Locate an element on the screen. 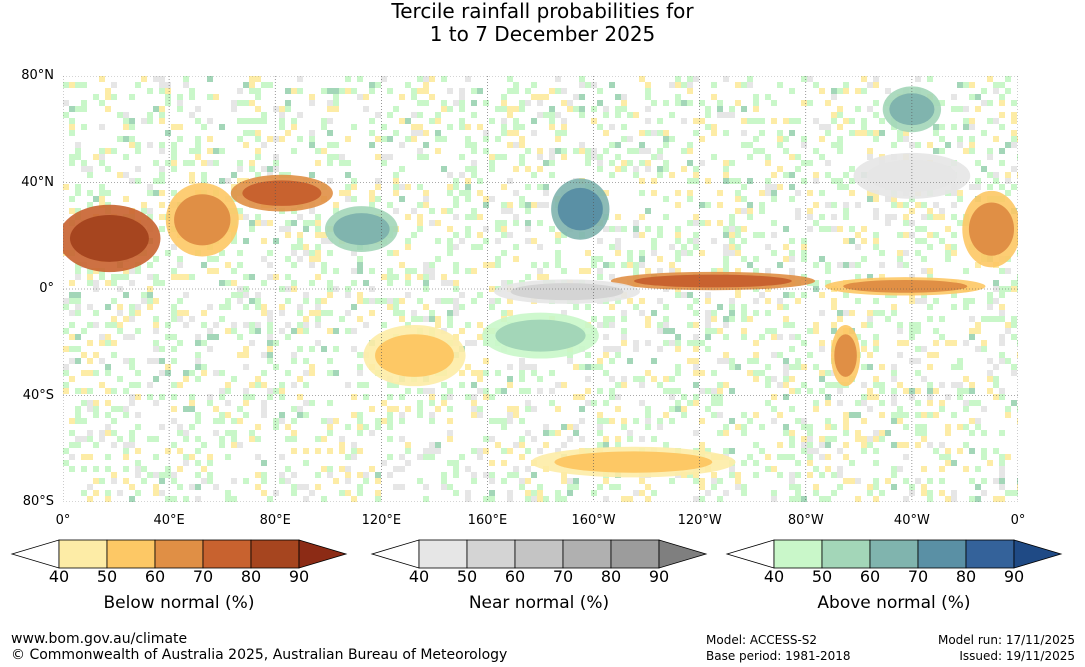  y-tick-label: 80°S is located at coordinates (38, 501).